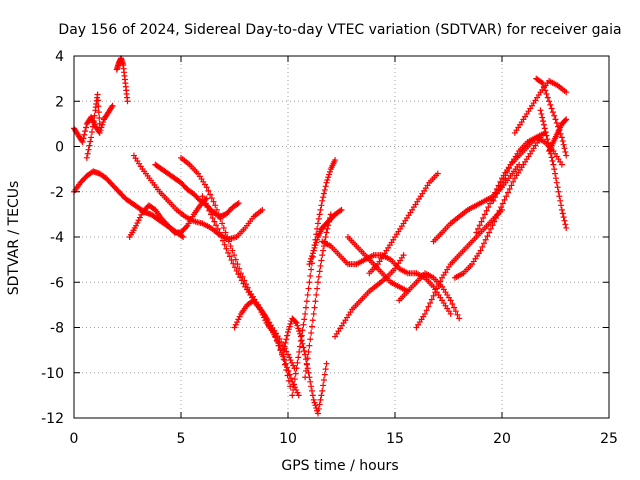 The width and height of the screenshot is (640, 480). What do you see at coordinates (288, 439) in the screenshot?
I see `x-tick-label: 10` at bounding box center [288, 439].